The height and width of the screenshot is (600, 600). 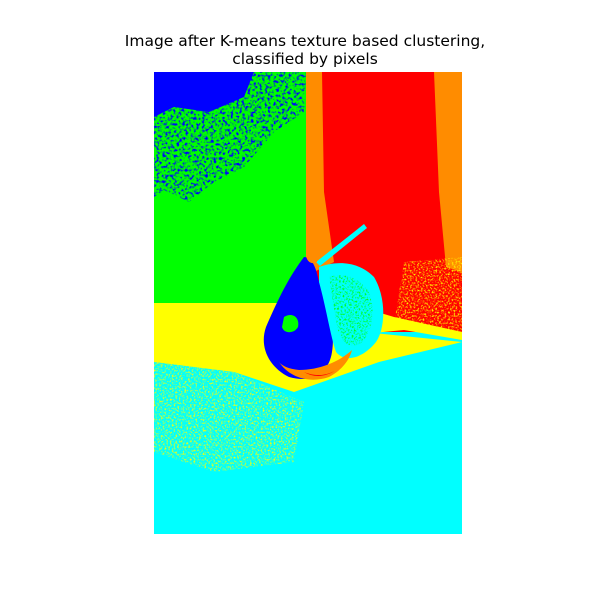 What do you see at coordinates (320, 187) in the screenshot?
I see `corner-orange-region` at bounding box center [320, 187].